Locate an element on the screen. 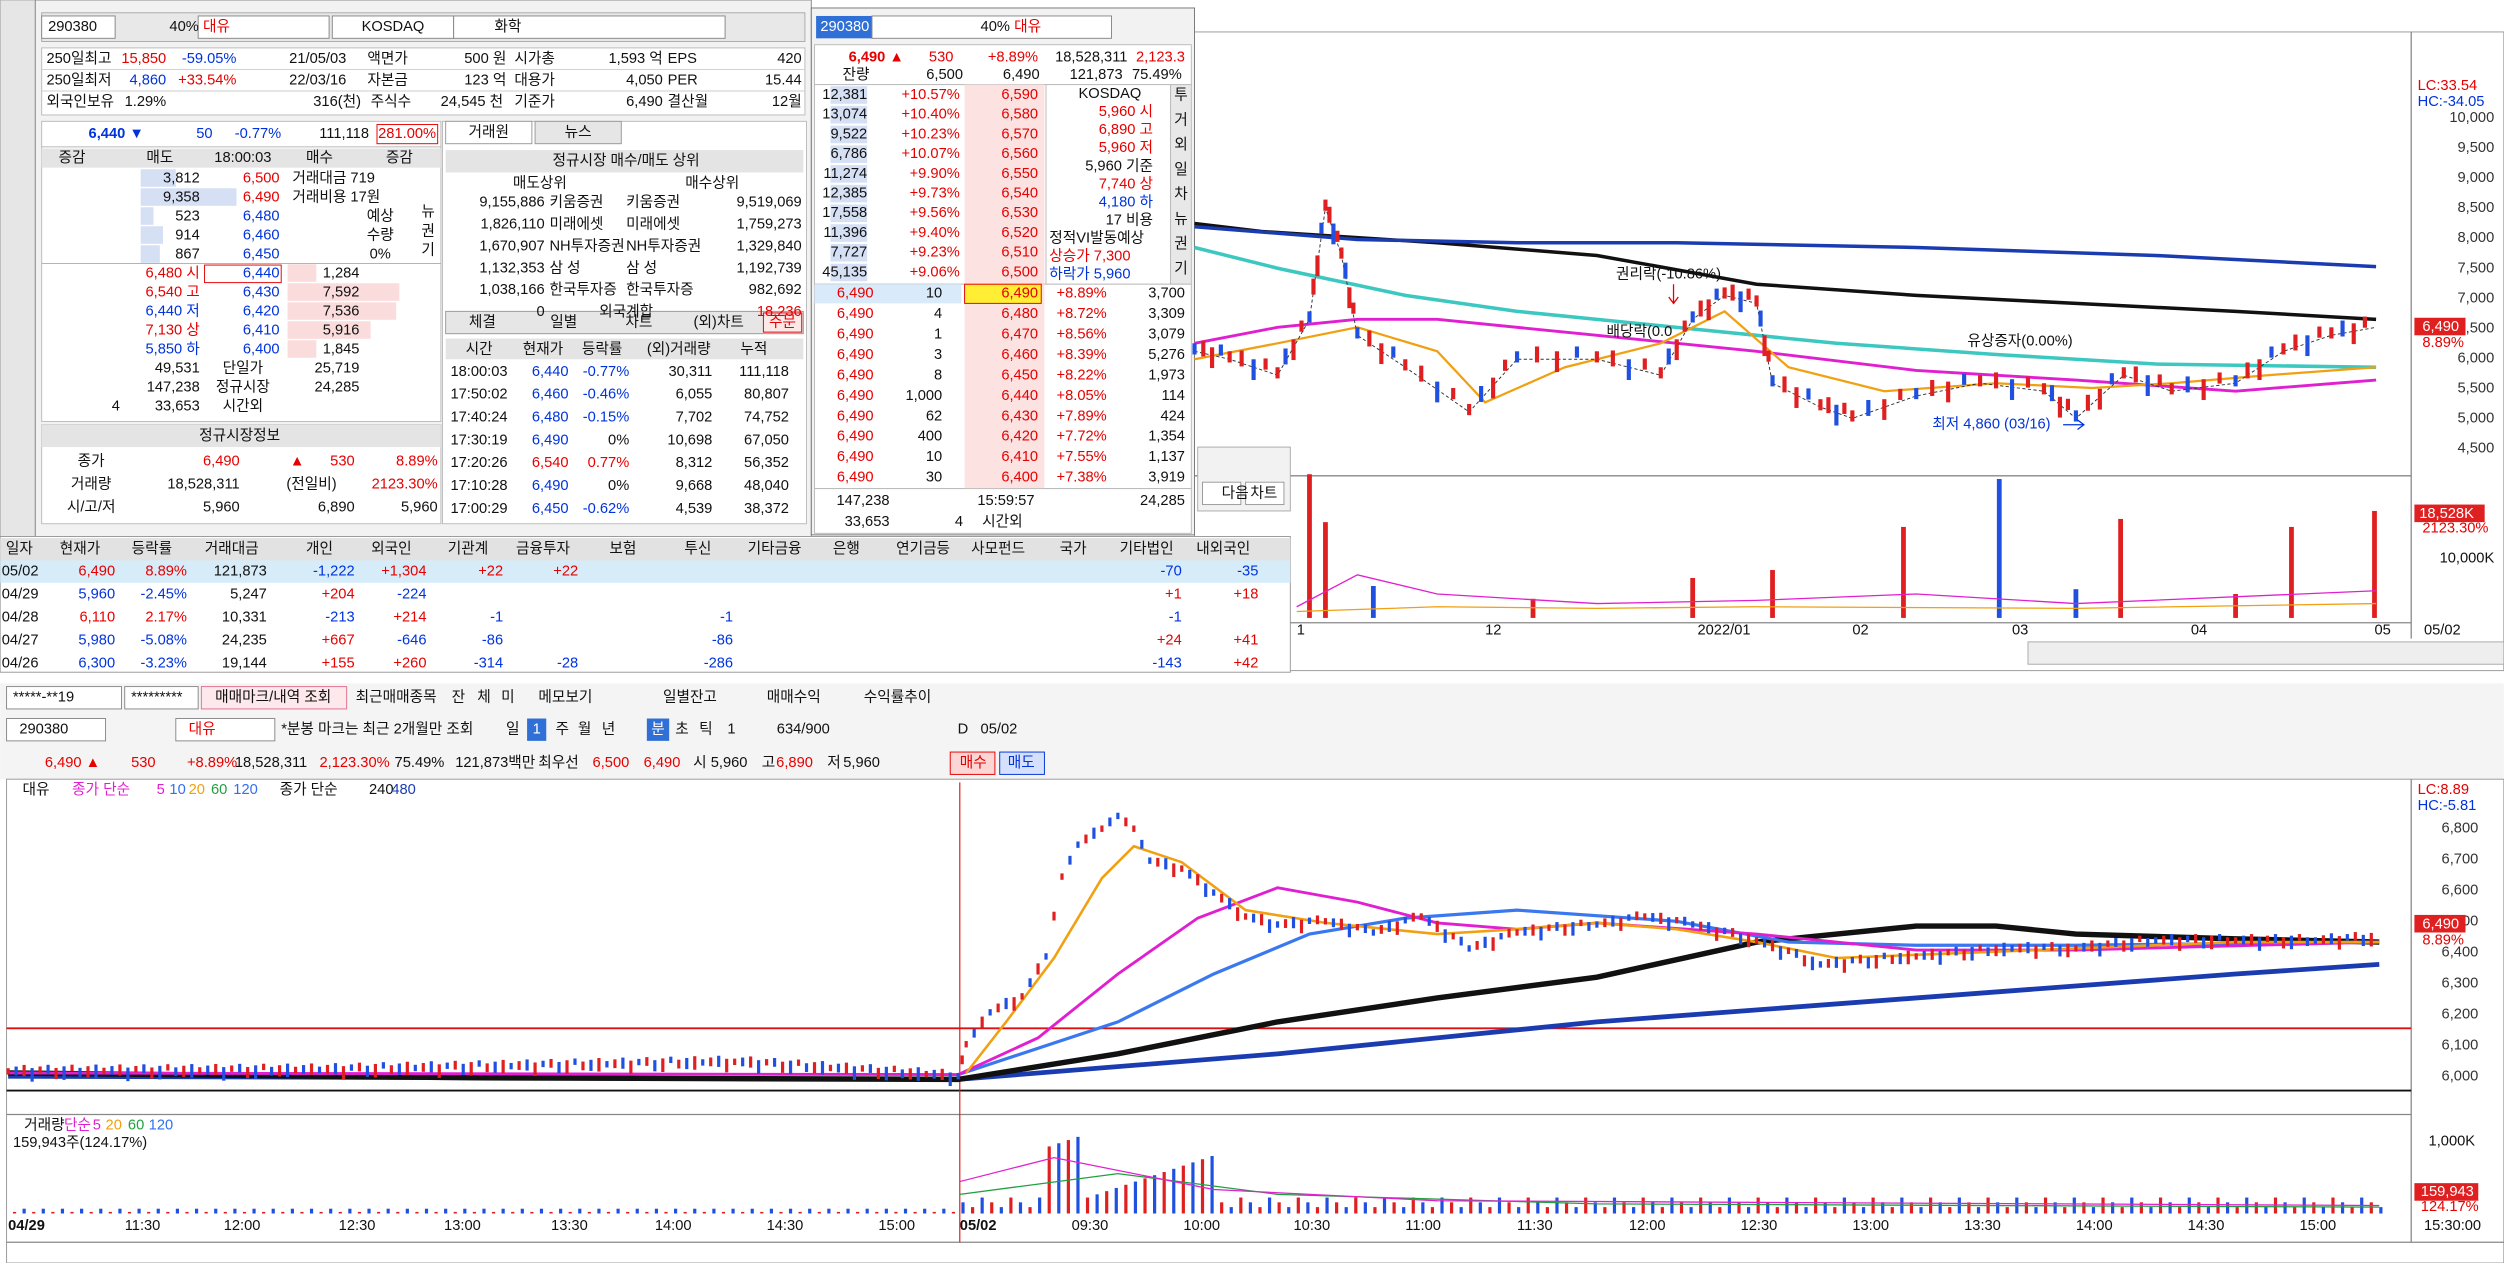  quote-field: 매수 is located at coordinates (973, 762).